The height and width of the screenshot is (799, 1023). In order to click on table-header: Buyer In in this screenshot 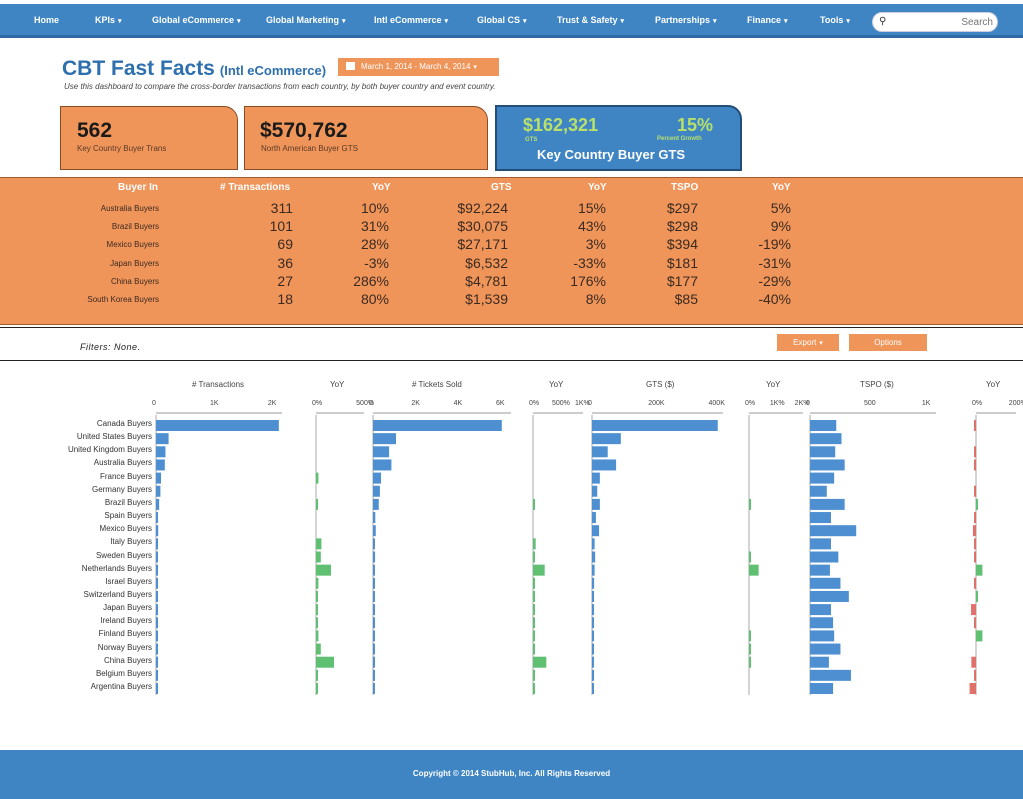, I will do `click(138, 187)`.